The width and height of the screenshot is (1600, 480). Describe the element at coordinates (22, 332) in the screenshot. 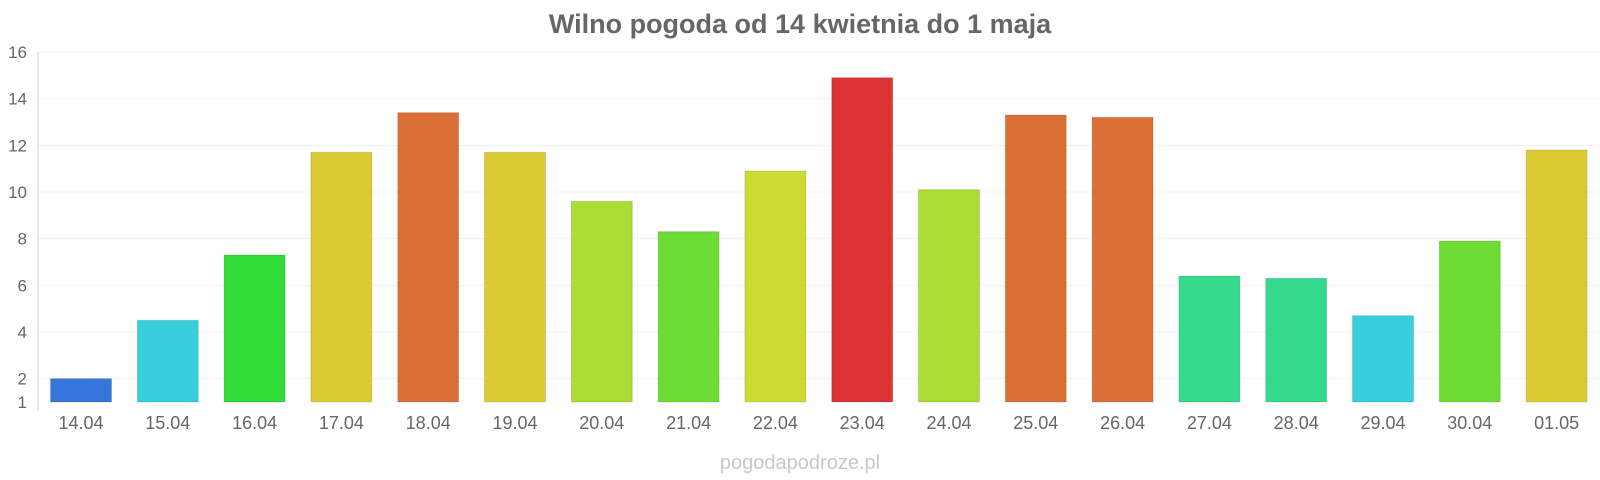

I see `y-tick-label: 4` at that location.